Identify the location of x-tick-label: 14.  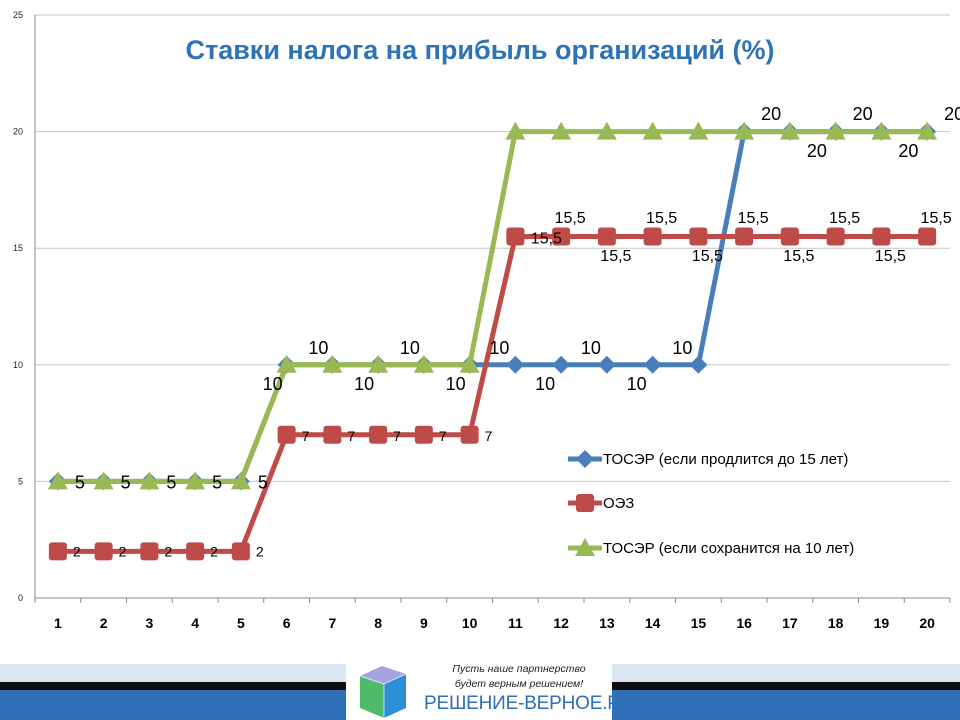
(653, 623).